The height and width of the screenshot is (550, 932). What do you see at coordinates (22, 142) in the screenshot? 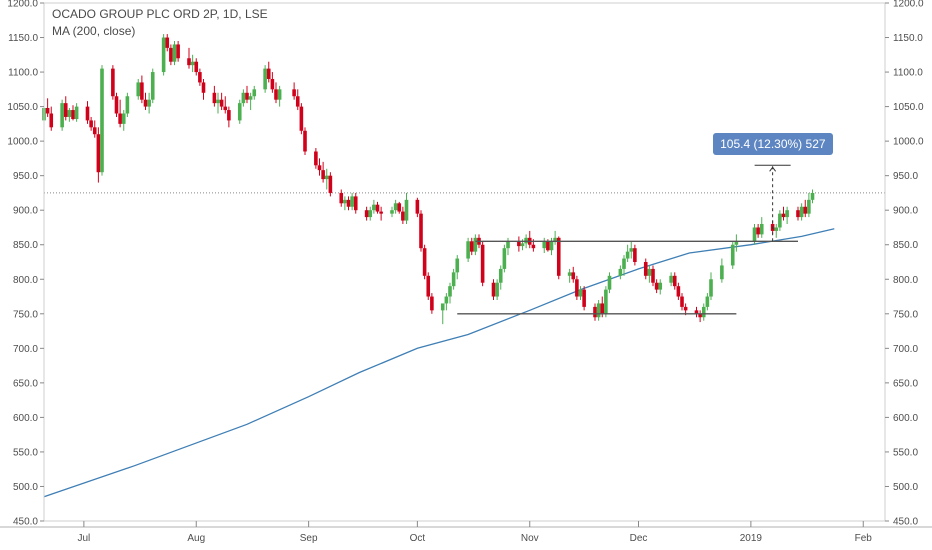
I see `y-tick-label-left: 1000.0` at bounding box center [22, 142].